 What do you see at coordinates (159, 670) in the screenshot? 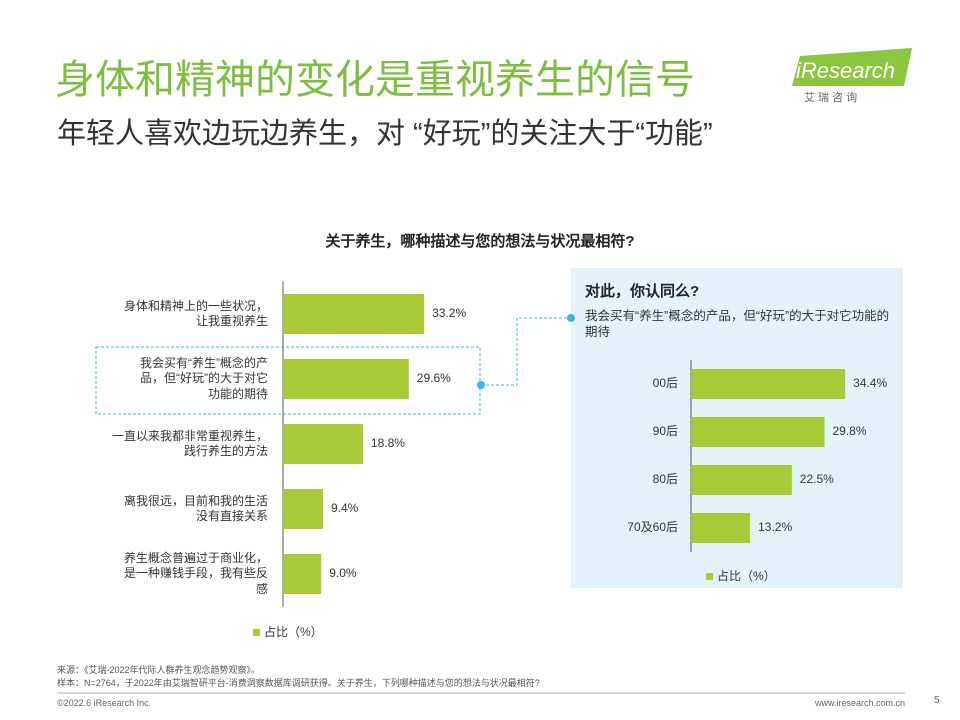
I see `source: 来源：《艾瑞-2022年代际人群养生观念趋势观察》。` at bounding box center [159, 670].